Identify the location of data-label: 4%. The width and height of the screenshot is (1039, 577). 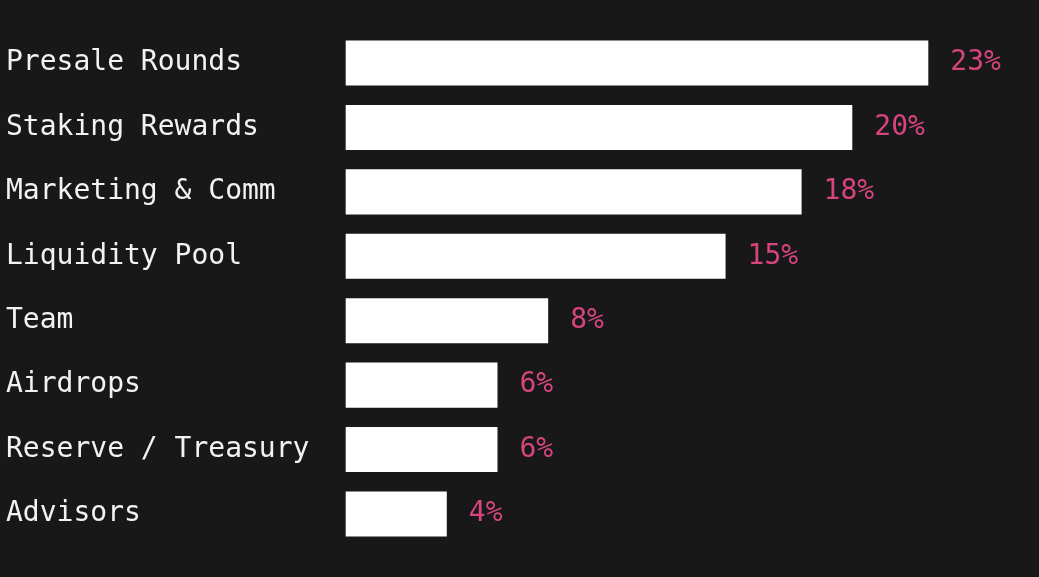
(485, 512).